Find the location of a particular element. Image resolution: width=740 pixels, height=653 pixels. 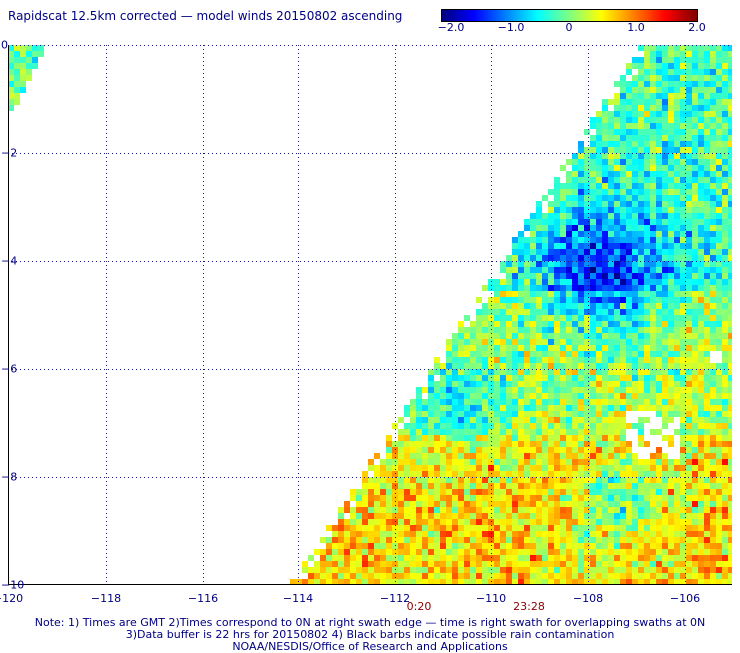

colorbar-tick-label: 2.0 is located at coordinates (697, 27).